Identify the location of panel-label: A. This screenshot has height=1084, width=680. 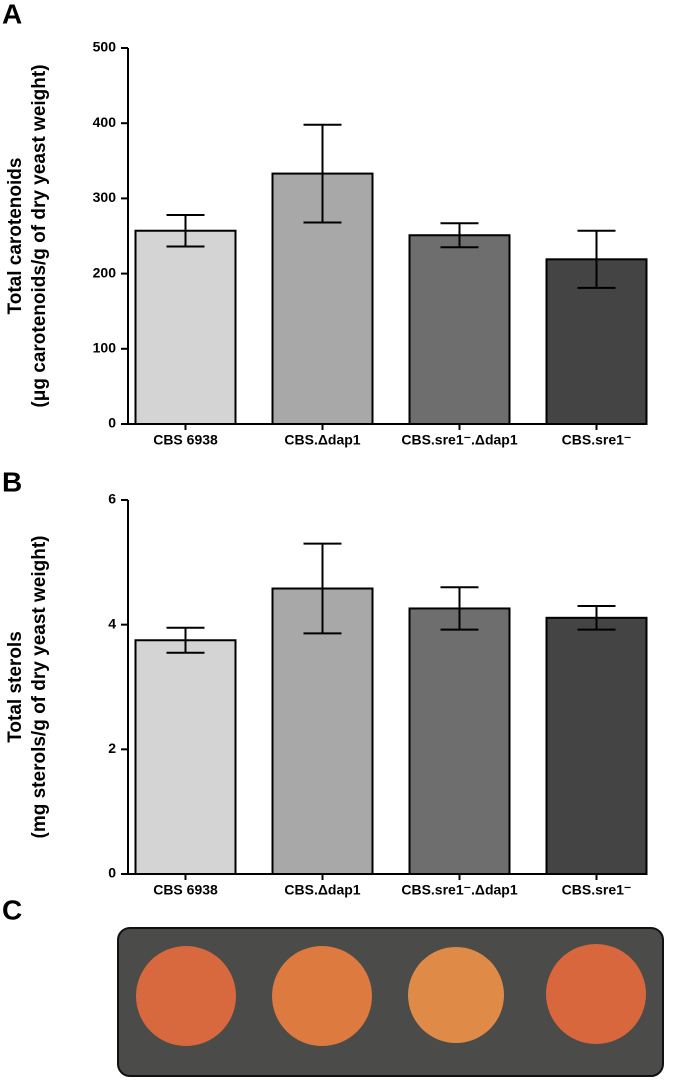
(12, 14).